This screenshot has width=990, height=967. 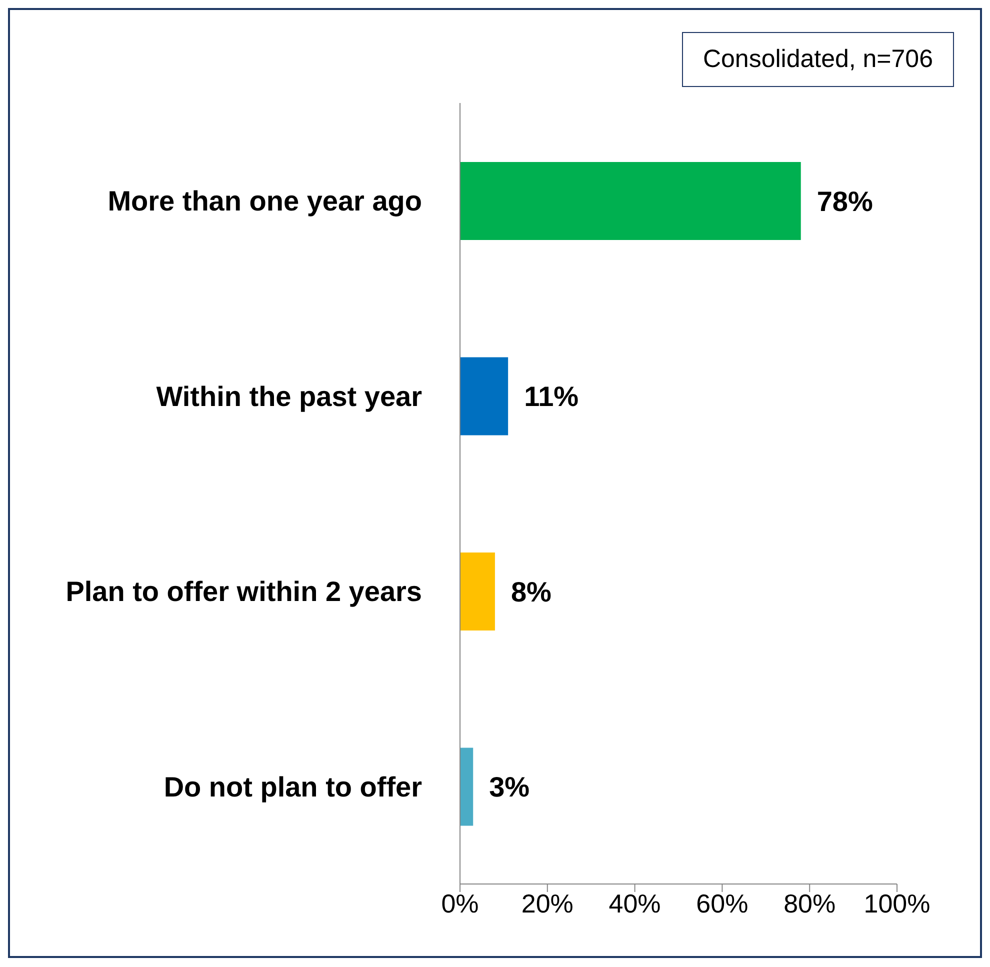 I want to click on data-label: 78%, so click(x=845, y=201).